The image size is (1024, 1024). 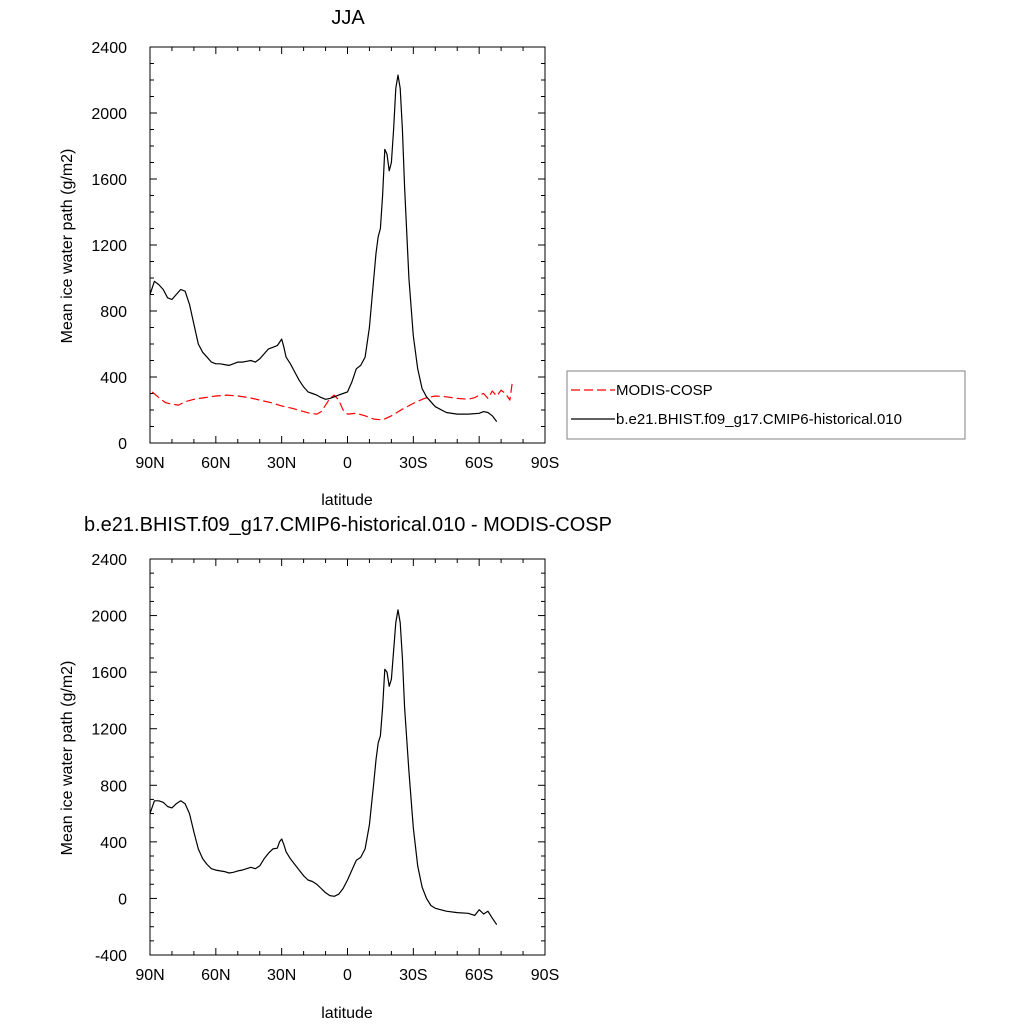 I want to click on series-line-modis, so click(x=332, y=402).